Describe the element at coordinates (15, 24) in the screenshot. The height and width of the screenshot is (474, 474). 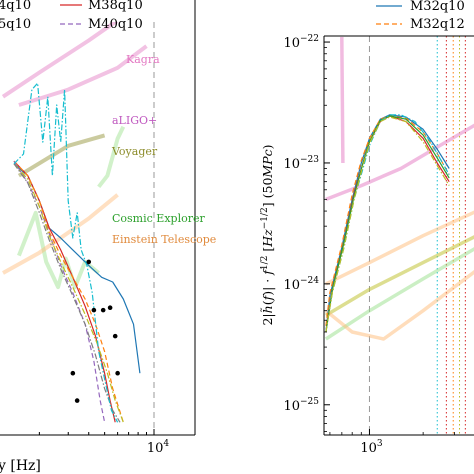
I see `left-legend-label-2: 5q10` at that location.